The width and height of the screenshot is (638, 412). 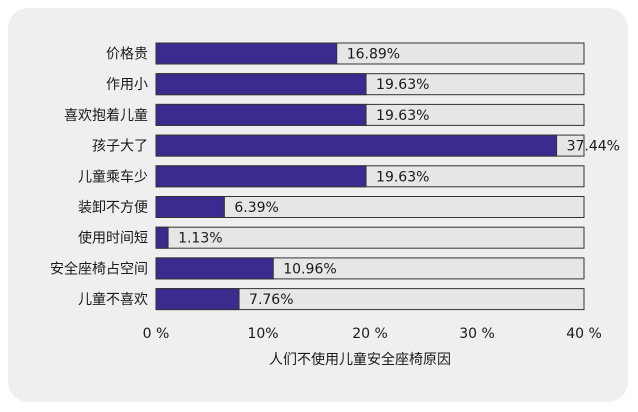 What do you see at coordinates (99, 268) in the screenshot?
I see `category-label: 安全座椅占空间` at bounding box center [99, 268].